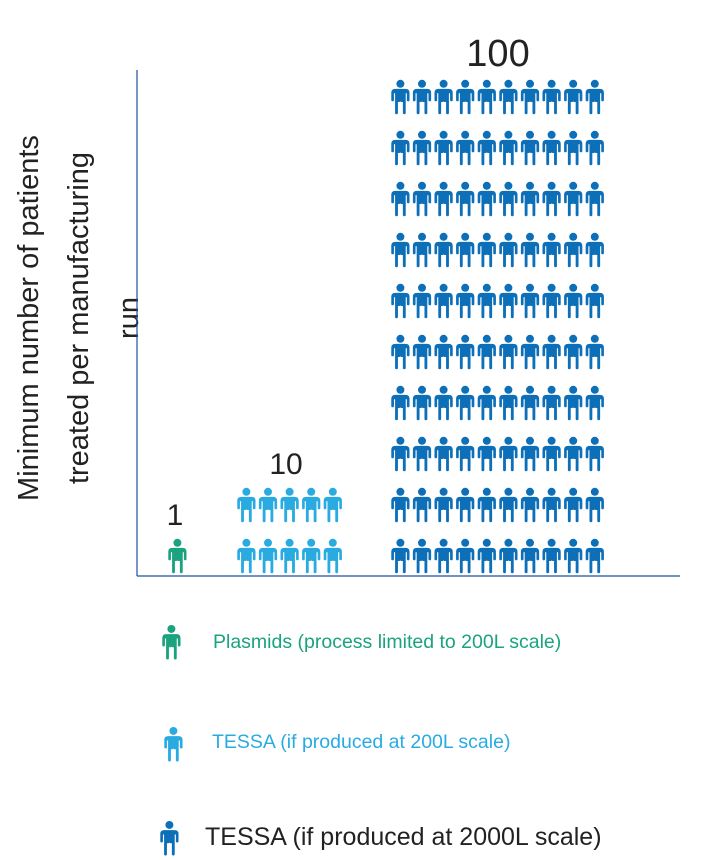  Describe the element at coordinates (29, 318) in the screenshot. I see `y-axis-label-line: Minimum number of patients` at that location.